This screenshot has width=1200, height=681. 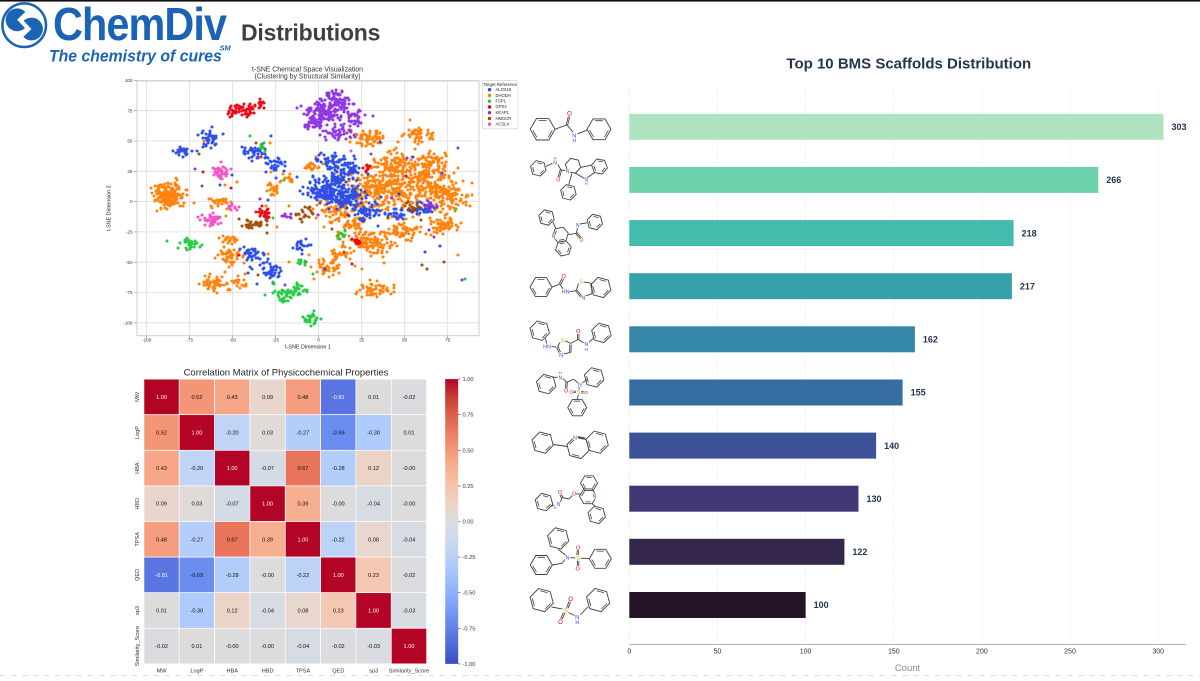 I want to click on svg-text: Count, so click(x=908, y=668).